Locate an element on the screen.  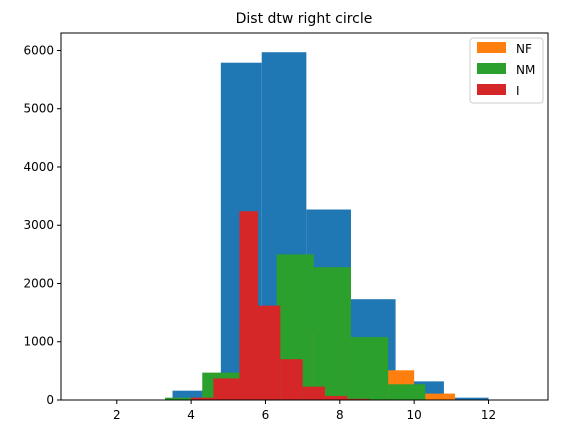
x-tick-label: 8 is located at coordinates (340, 415).